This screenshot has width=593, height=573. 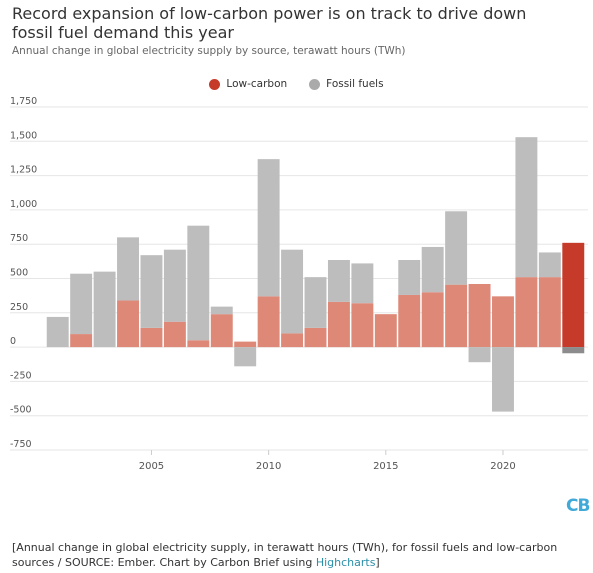 What do you see at coordinates (19, 273) in the screenshot?
I see `y-tick-label: 500` at bounding box center [19, 273].